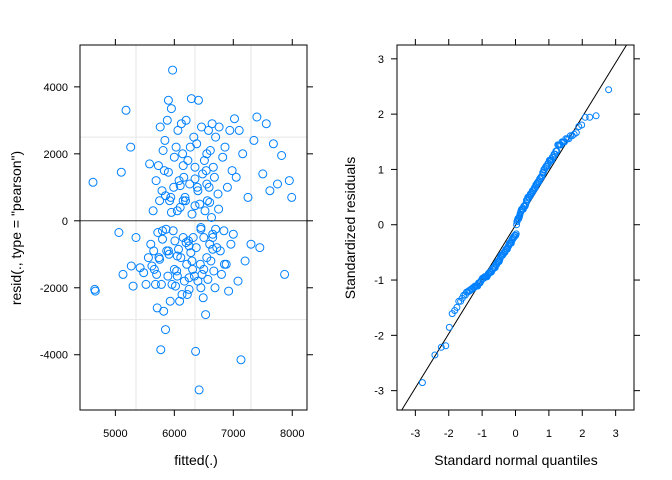  I want to click on p2-tick-label-x6: 3, so click(616, 434).